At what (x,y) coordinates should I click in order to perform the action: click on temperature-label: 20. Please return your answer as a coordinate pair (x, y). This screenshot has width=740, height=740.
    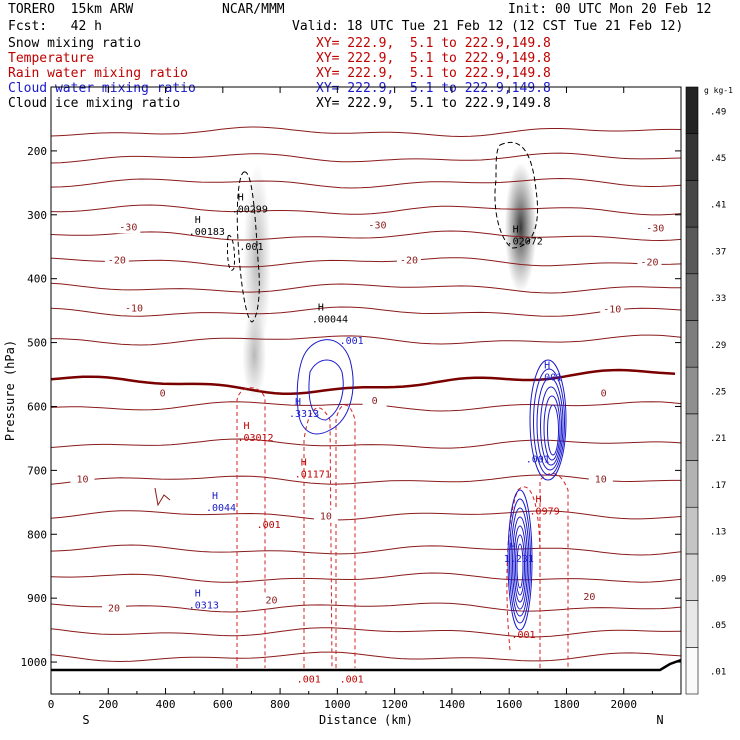
    Looking at the image, I should click on (589, 597).